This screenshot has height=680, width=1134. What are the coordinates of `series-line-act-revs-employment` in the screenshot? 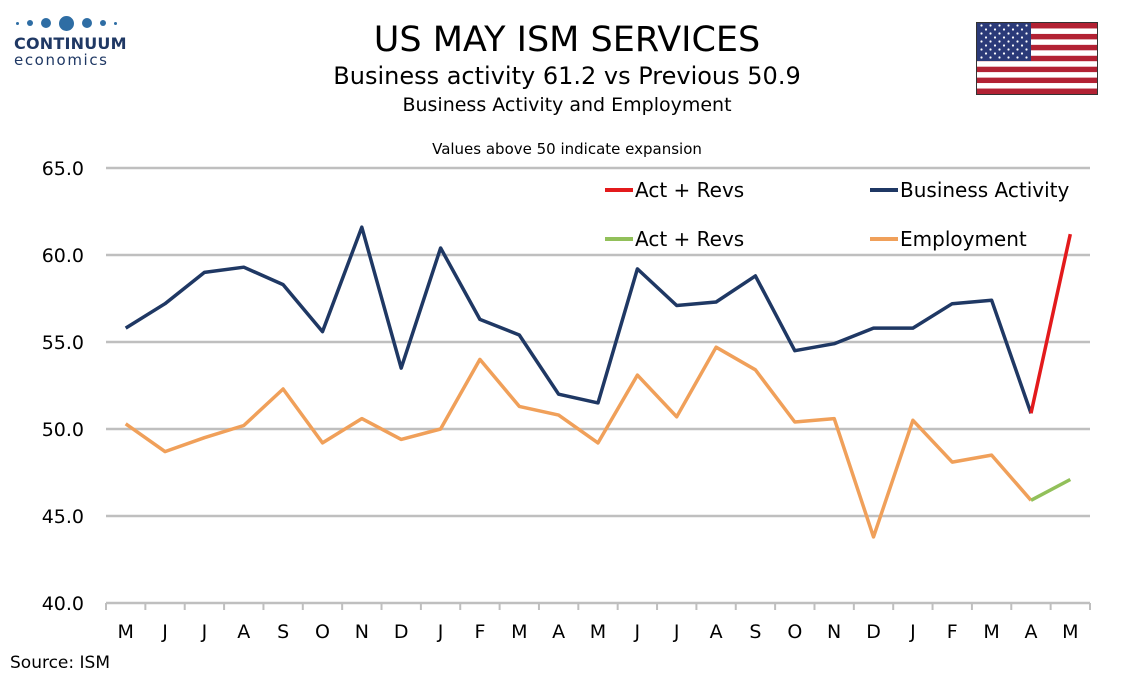 It's located at (1051, 489).